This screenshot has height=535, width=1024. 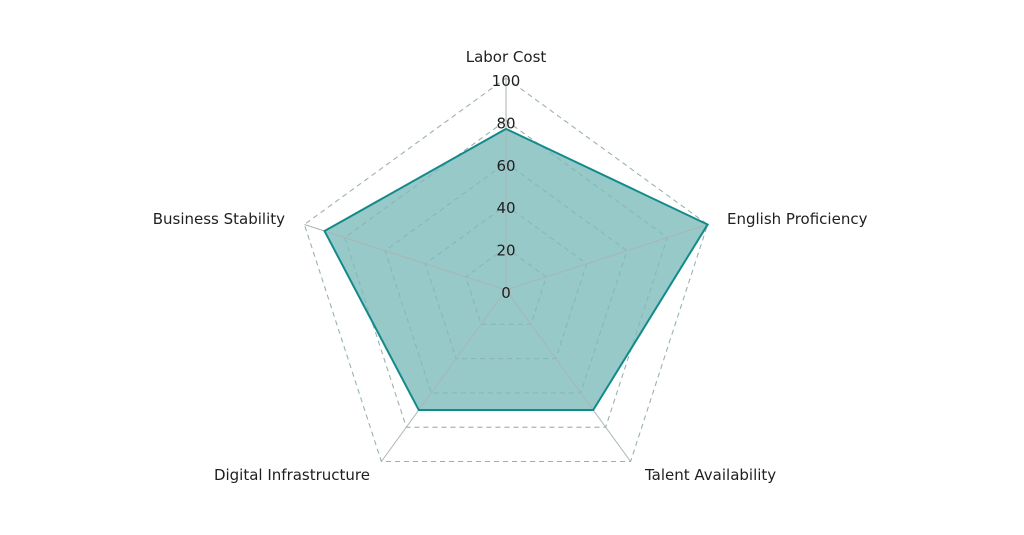 I want to click on tick-label-100: 100, so click(x=506, y=81).